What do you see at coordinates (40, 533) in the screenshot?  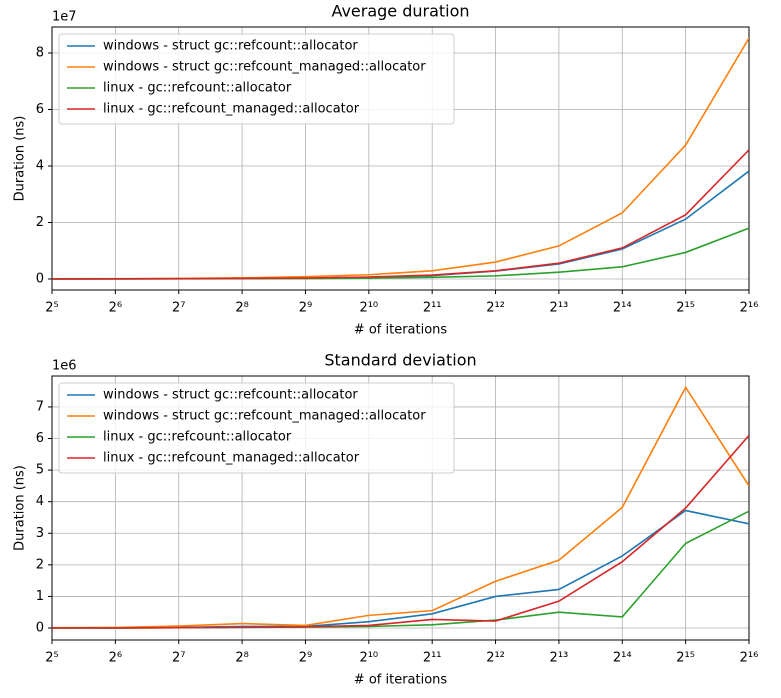 I see `y-tick-label: 3` at bounding box center [40, 533].